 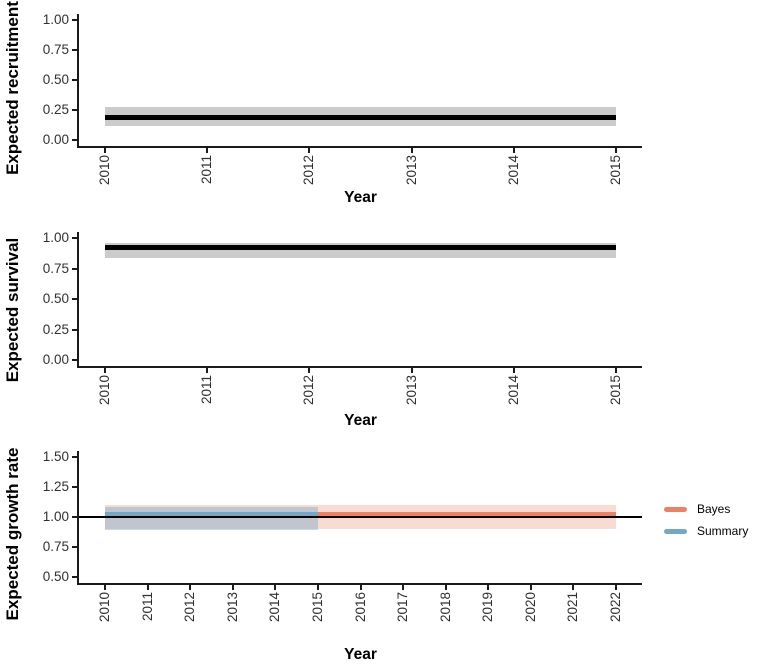 I want to click on legend-item-summary: Summary, so click(x=706, y=531).